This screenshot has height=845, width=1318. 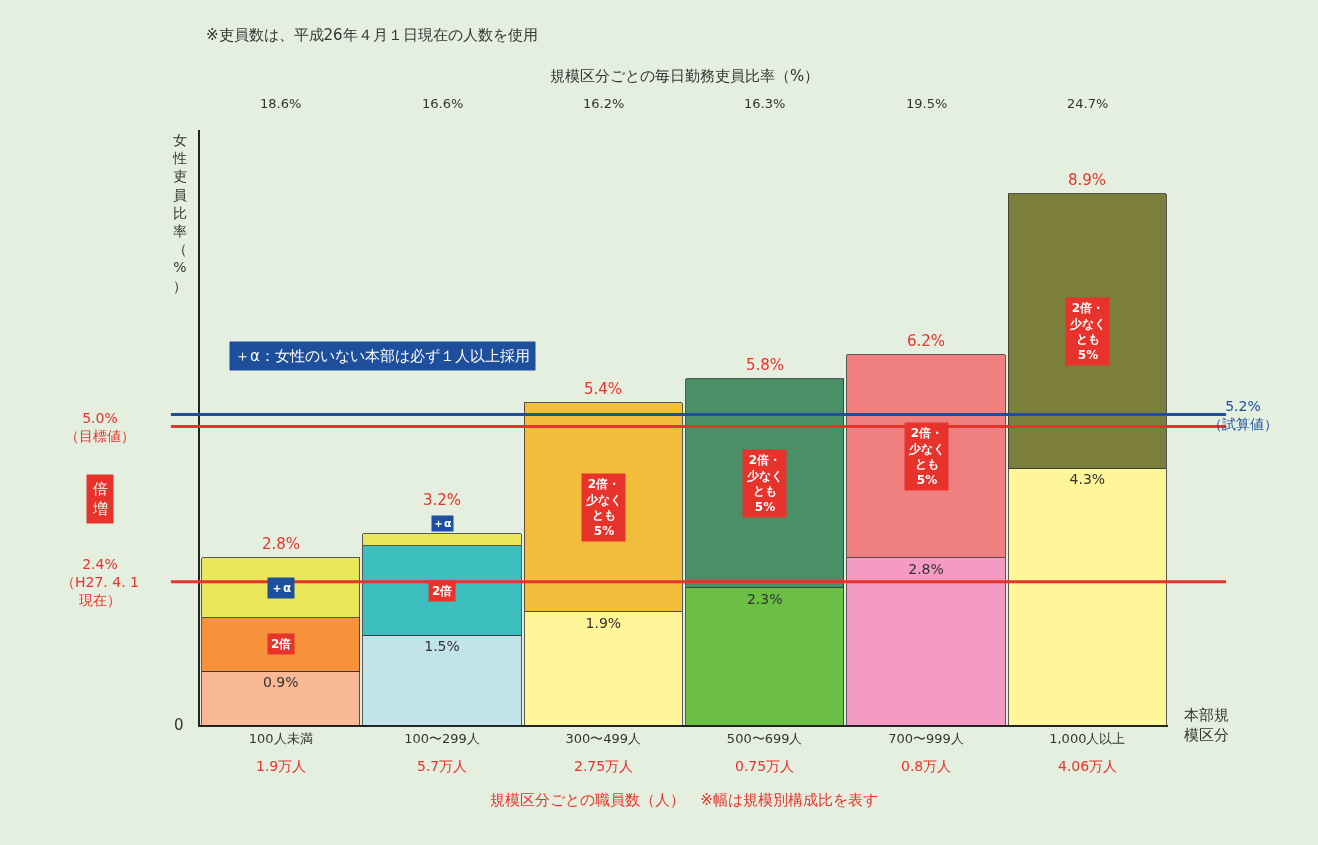 What do you see at coordinates (927, 103) in the screenshot?
I see `text: 19.5%` at bounding box center [927, 103].